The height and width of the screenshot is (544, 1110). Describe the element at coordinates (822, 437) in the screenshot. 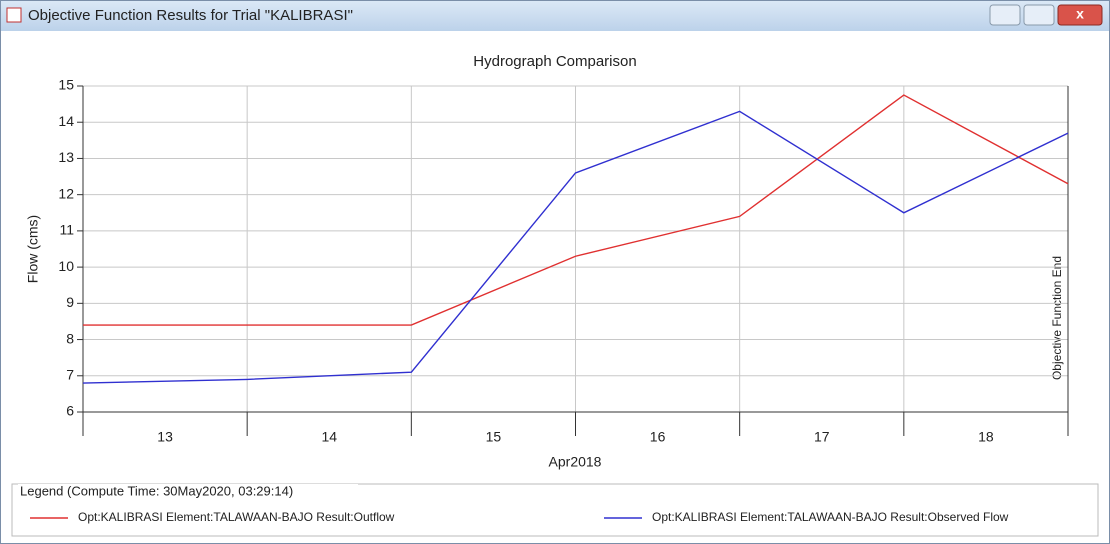

I see `x-tick-label: 17` at that location.